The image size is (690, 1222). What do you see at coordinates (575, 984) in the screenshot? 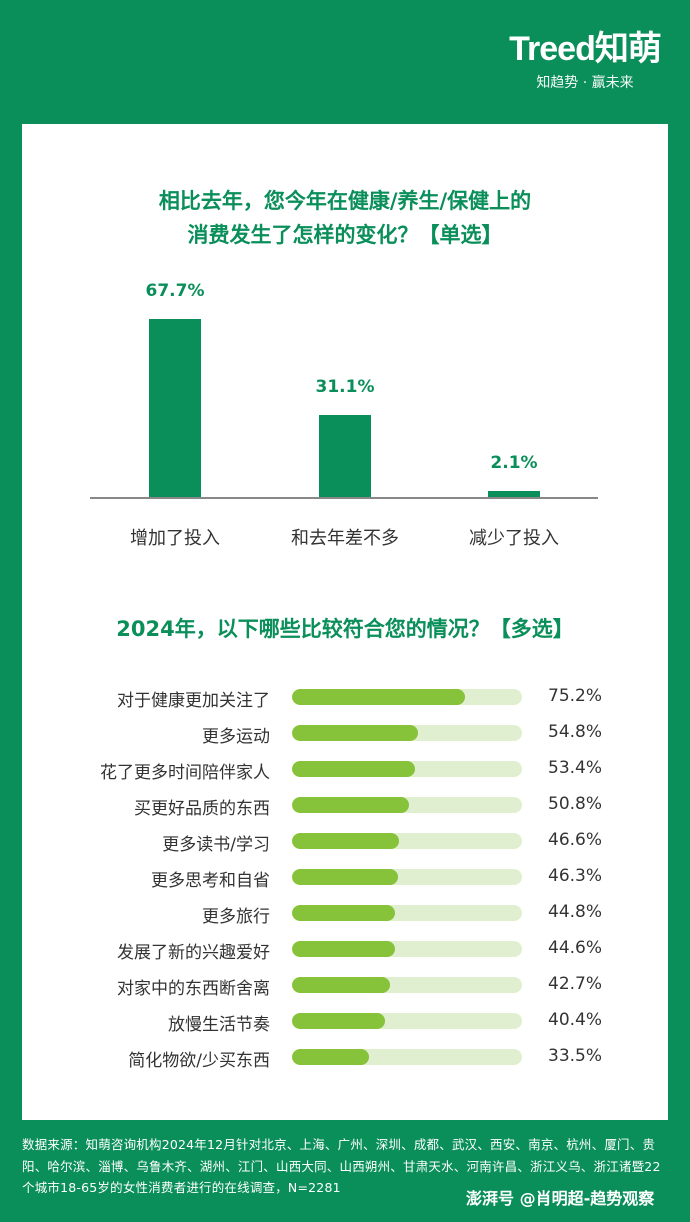
I see `hbar-value-label-8: 42.7%` at bounding box center [575, 984].